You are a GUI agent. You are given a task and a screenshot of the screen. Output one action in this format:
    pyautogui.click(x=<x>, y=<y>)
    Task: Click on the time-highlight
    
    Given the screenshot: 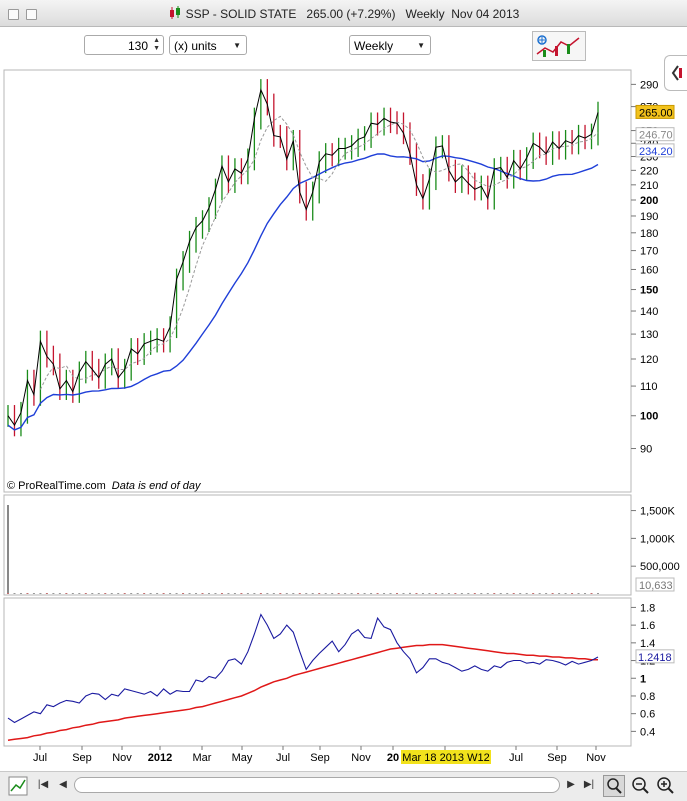 What is the action you would take?
    pyautogui.click(x=446, y=757)
    